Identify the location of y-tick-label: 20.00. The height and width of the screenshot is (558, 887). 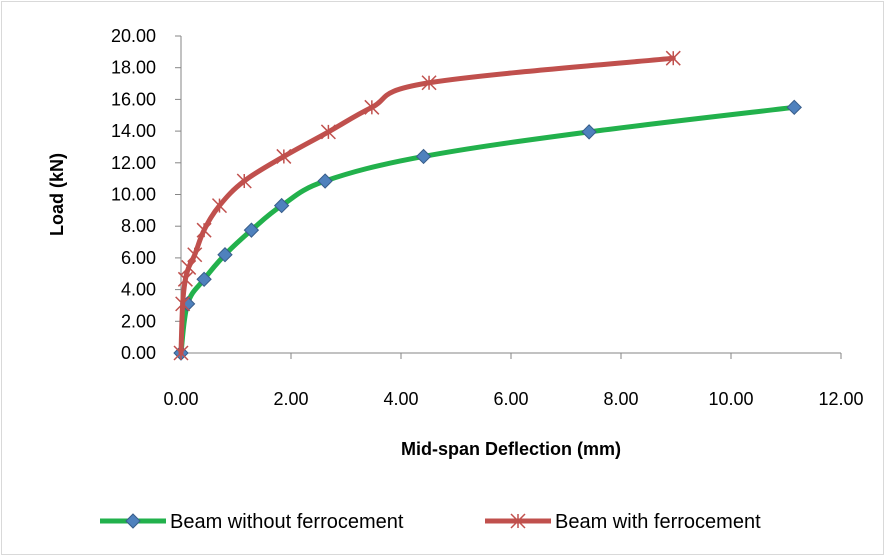
(133, 36).